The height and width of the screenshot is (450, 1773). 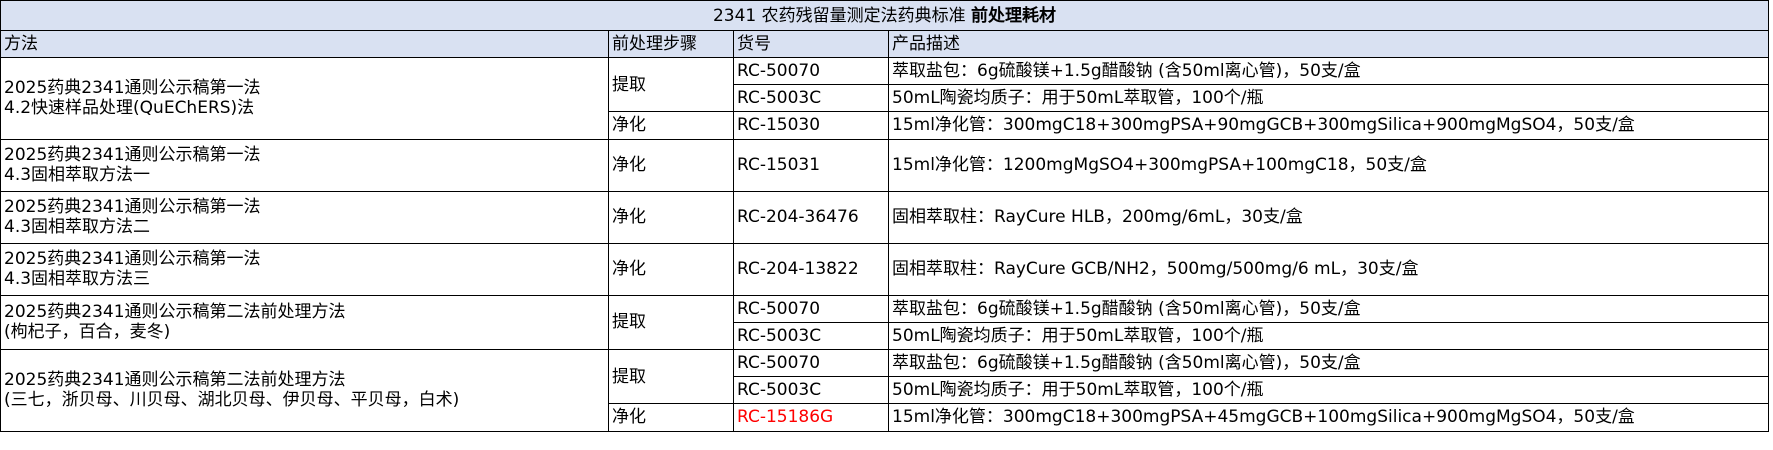 What do you see at coordinates (304, 98) in the screenshot?
I see `method-cell: 2025药典2341通则公示稿第一法 4.2快速样品处理(QuEChERS)法` at bounding box center [304, 98].